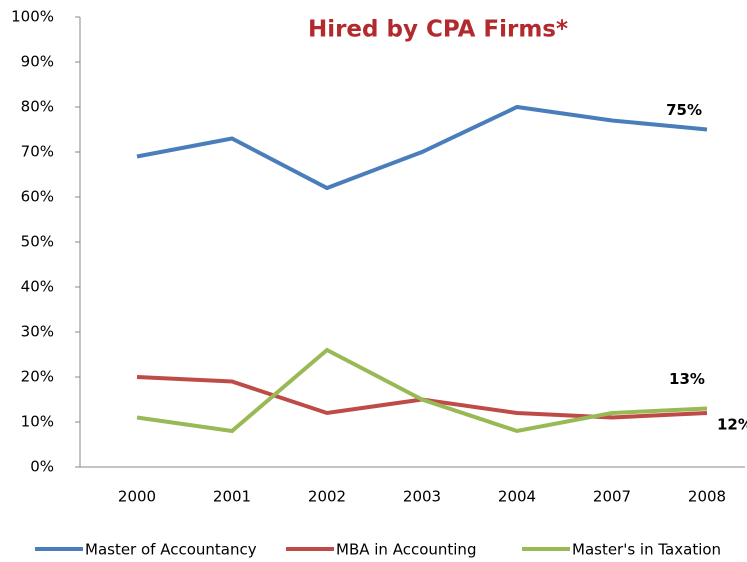  I want to click on x-tick-label: 2003, so click(422, 497).